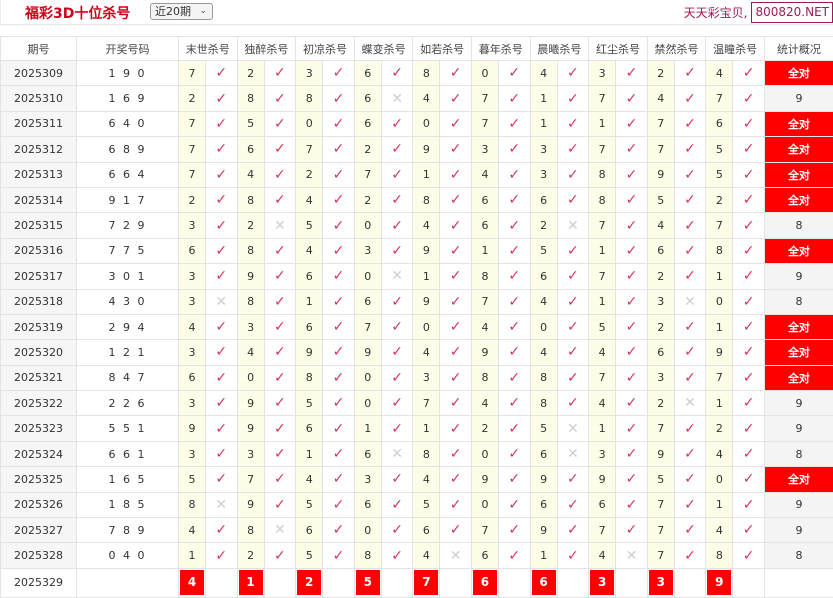 The height and width of the screenshot is (598, 833). Describe the element at coordinates (792, 12) in the screenshot. I see `site-url-link: 800820.NET` at that location.